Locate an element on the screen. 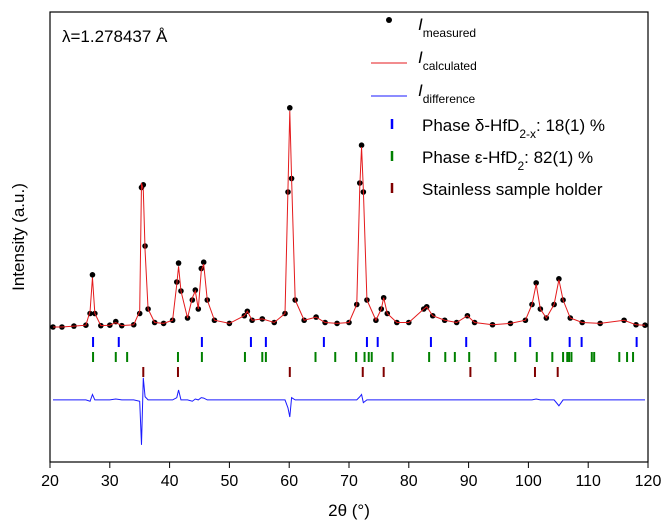  legend-subscript: 2-x is located at coordinates (527, 134).